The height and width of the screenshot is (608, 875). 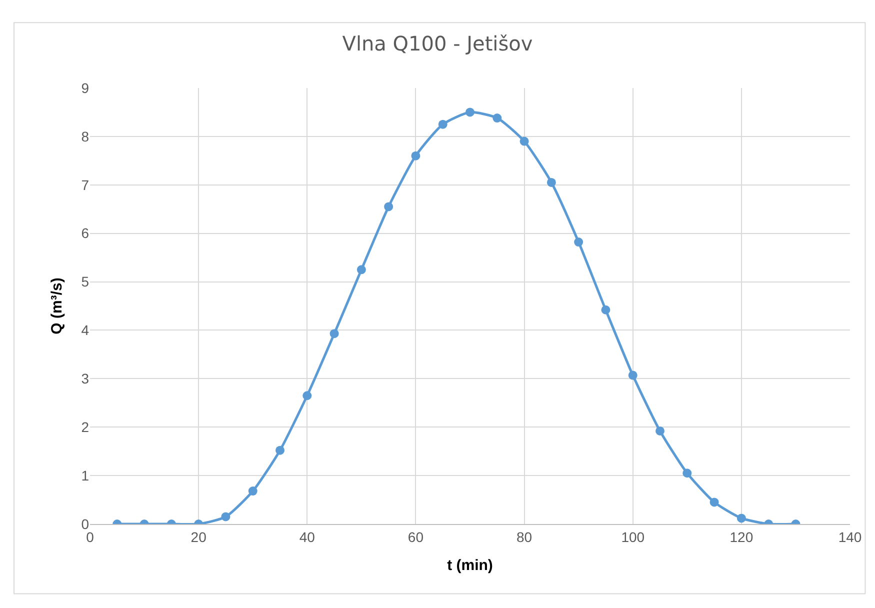 What do you see at coordinates (85, 88) in the screenshot?
I see `y-tick-label: 9` at bounding box center [85, 88].